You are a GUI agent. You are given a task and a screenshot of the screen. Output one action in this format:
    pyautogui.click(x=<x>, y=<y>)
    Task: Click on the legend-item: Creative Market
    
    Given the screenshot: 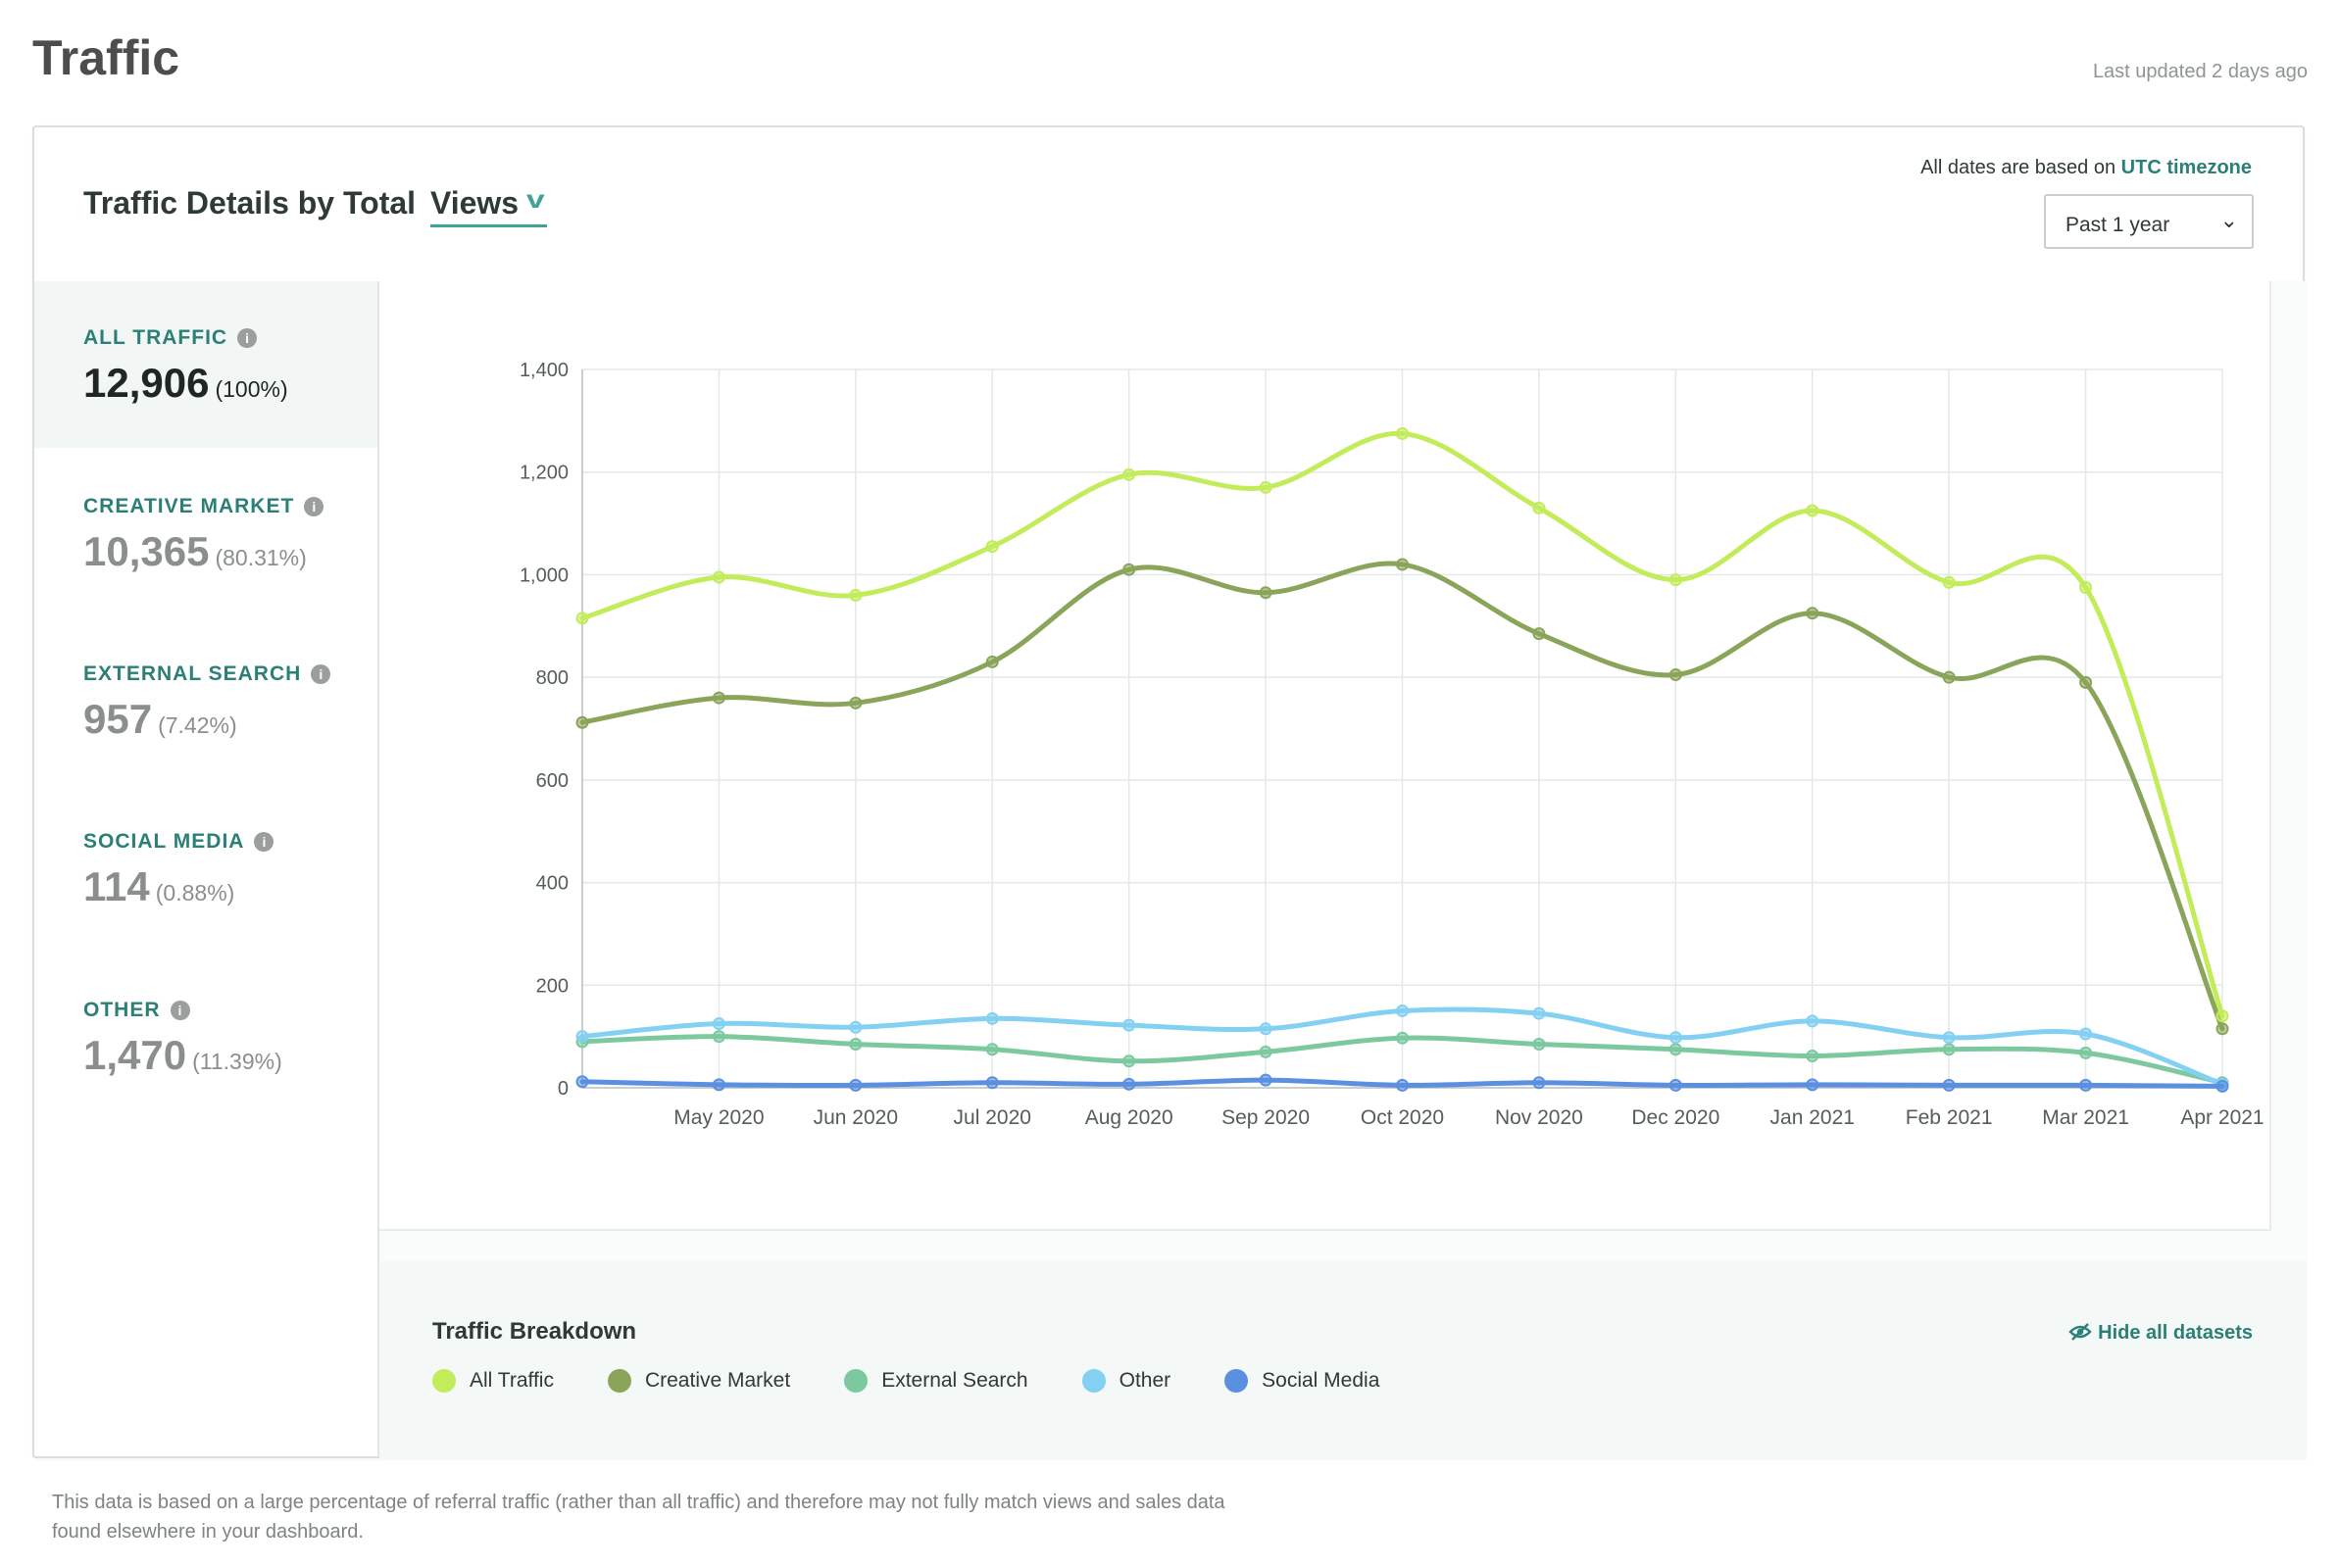 What is the action you would take?
    pyautogui.click(x=699, y=1381)
    